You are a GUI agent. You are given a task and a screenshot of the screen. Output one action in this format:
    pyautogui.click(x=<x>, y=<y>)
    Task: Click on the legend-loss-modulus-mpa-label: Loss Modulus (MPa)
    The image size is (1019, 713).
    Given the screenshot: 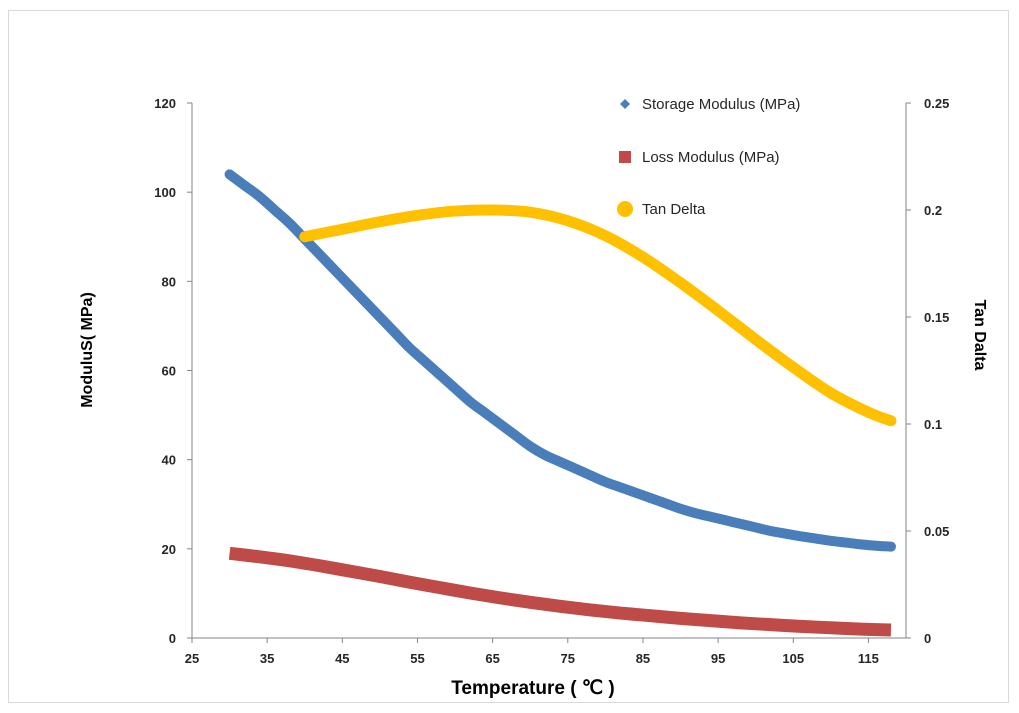 What is the action you would take?
    pyautogui.click(x=711, y=157)
    